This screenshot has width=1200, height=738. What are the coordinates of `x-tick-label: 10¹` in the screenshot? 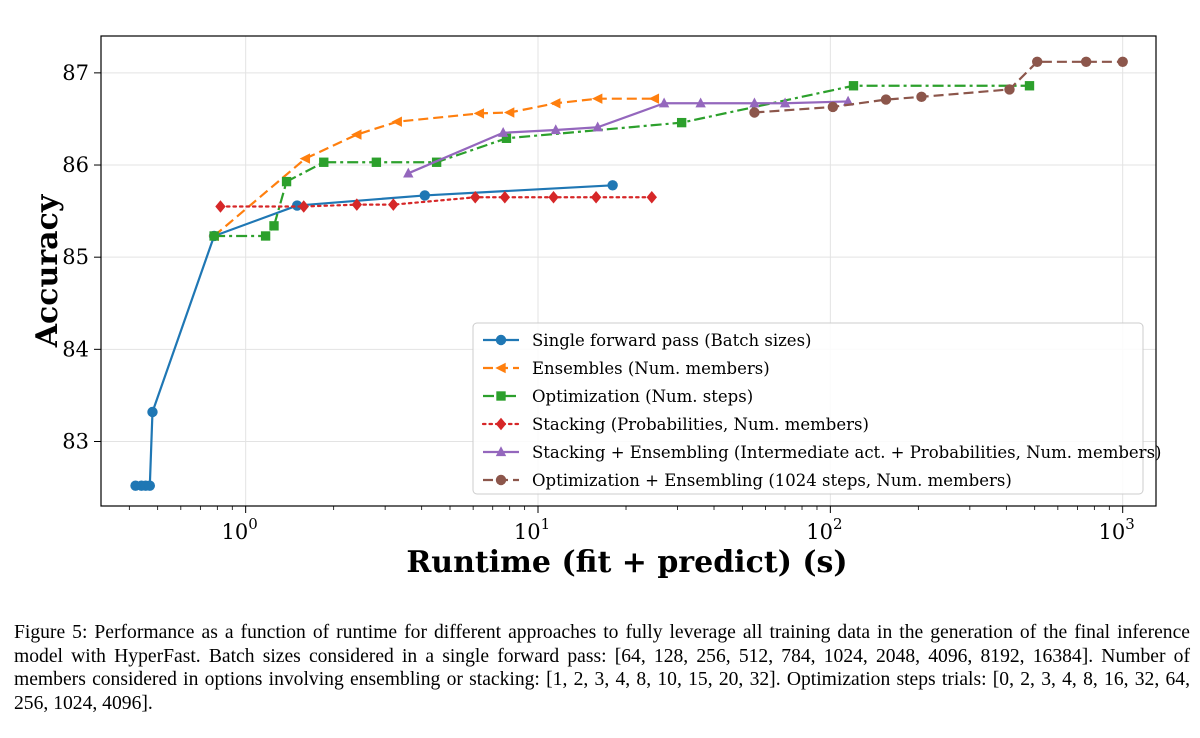 It's located at (532, 529).